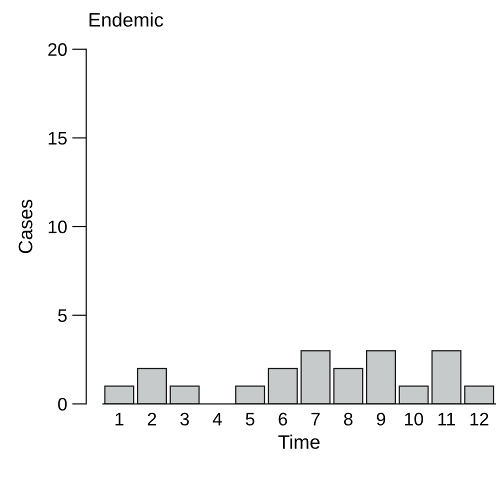  What do you see at coordinates (62, 315) in the screenshot?
I see `y-tick-label: 5` at bounding box center [62, 315].